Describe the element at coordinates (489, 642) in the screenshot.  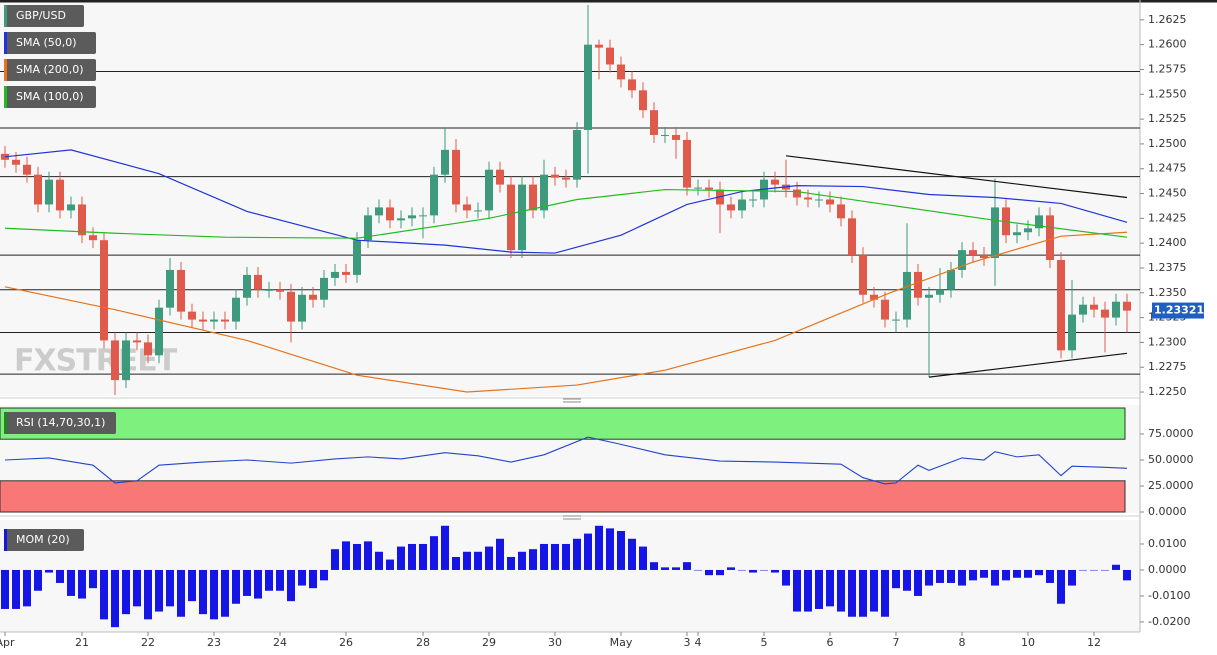
I see `x-tick-label: 29` at that location.